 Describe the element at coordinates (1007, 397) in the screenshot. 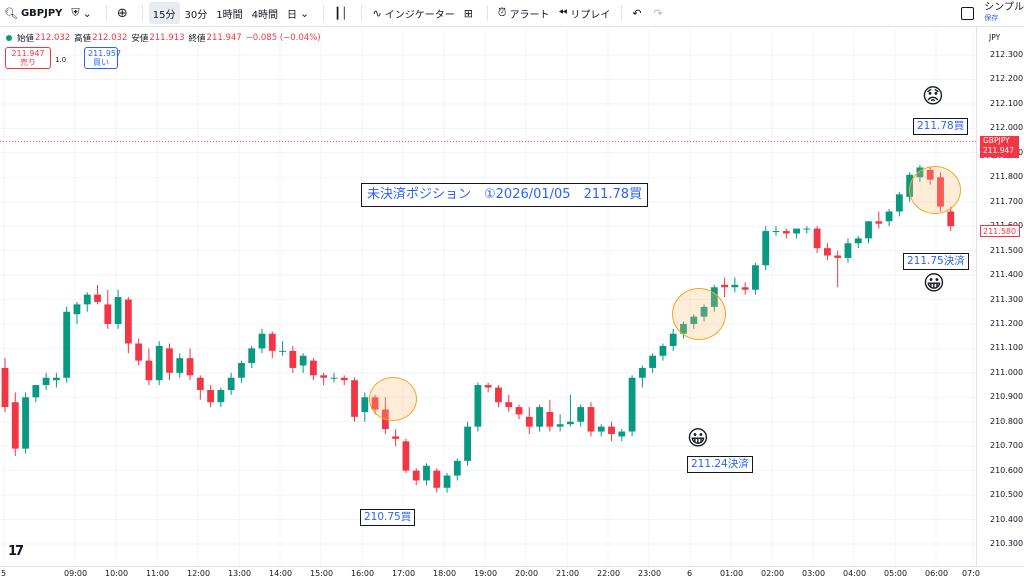

I see `price-tick-label: 210.900` at that location.